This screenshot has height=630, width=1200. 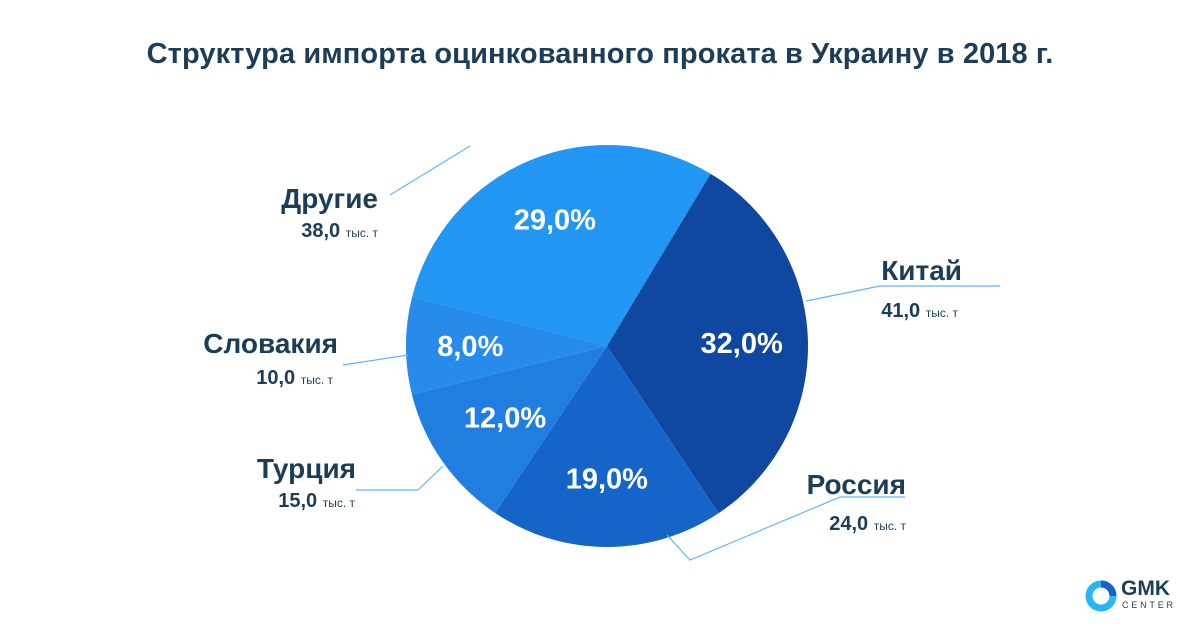 I want to click on leader-line-turkey, so click(x=400, y=478).